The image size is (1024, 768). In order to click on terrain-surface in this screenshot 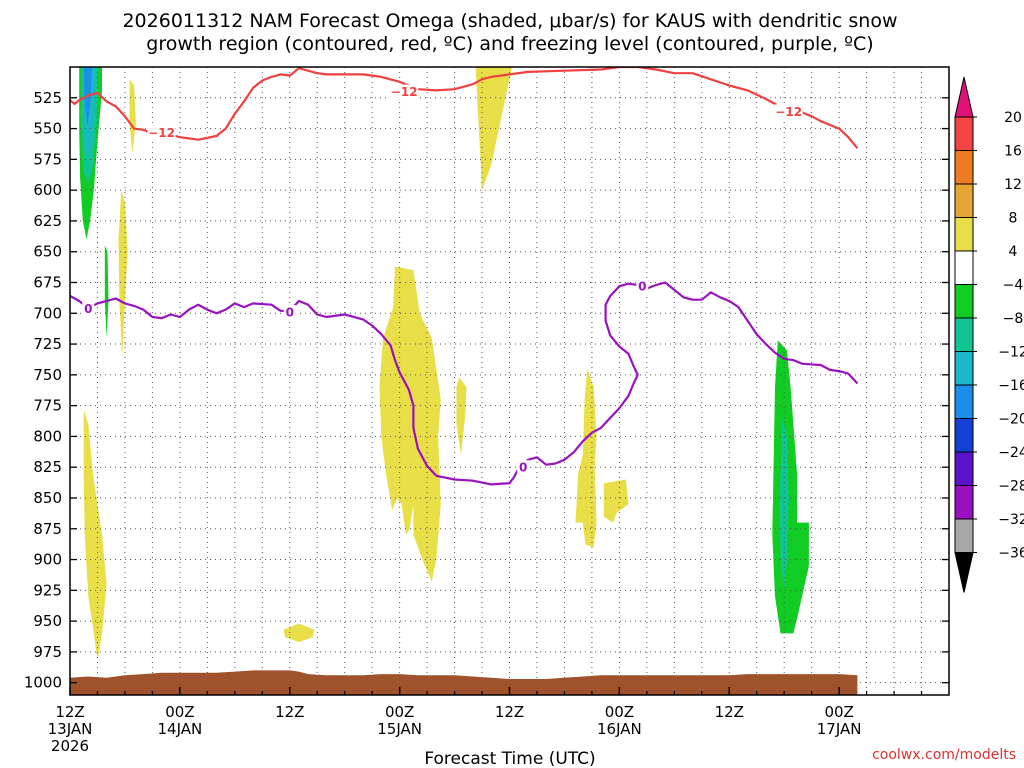, I will do `click(464, 682)`.